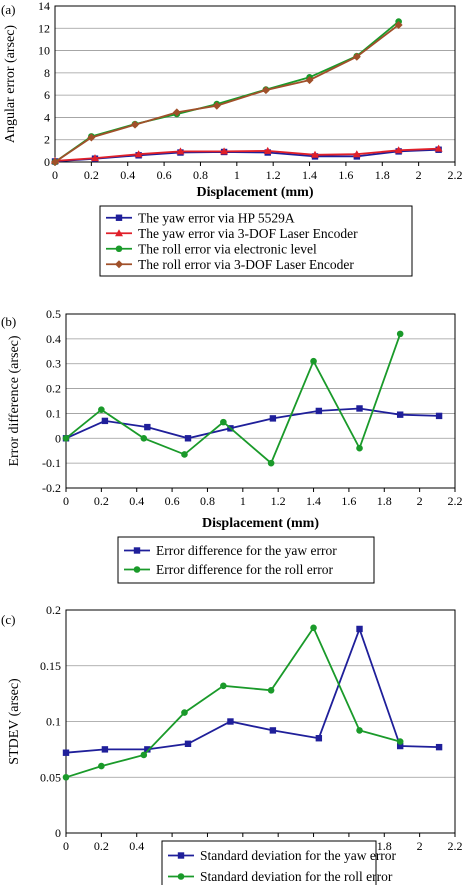 This screenshot has width=474, height=885. Describe the element at coordinates (419, 175) in the screenshot. I see `x-tick-label: 2` at that location.